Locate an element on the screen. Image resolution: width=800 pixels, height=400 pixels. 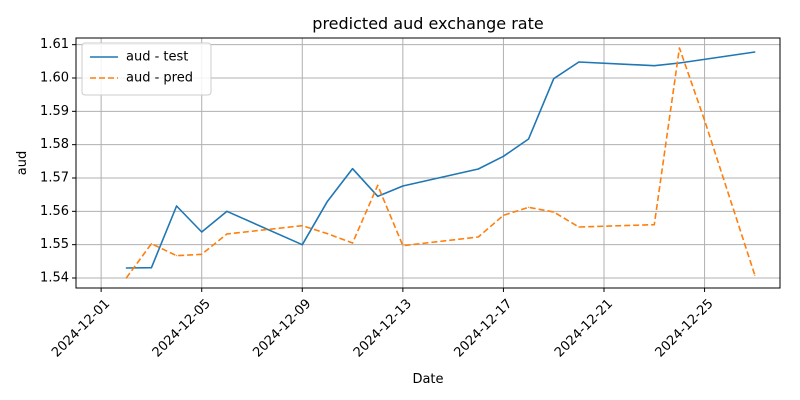
y-tick-label: 1.61 is located at coordinates (54, 44).